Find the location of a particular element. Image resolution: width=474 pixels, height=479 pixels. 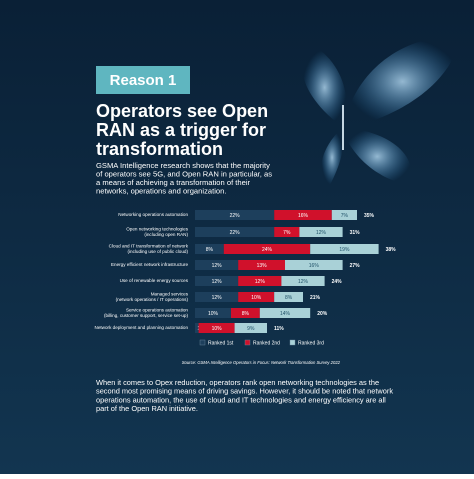

category-label: Managed services is located at coordinates (170, 293).